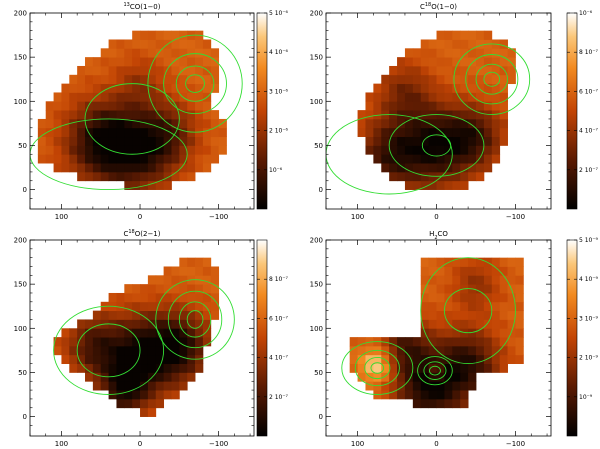  I want to click on contours, so click(144, 337).